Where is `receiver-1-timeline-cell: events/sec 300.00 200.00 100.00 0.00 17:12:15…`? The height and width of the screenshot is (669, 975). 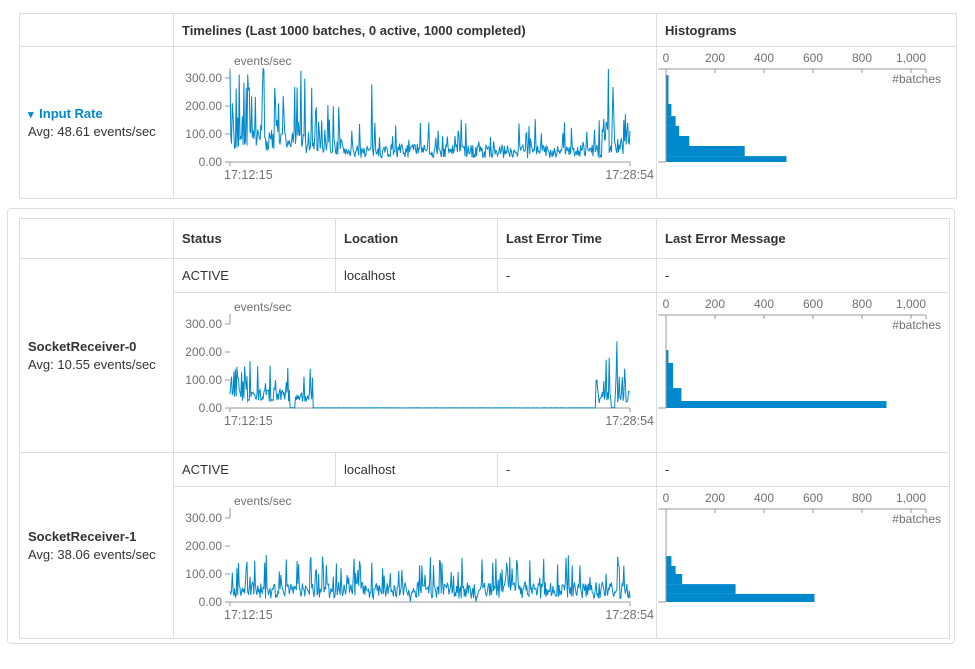
receiver-1-timeline-cell: events/sec 300.00 200.00 100.00 0.00 17:12:15… is located at coordinates (415, 562).